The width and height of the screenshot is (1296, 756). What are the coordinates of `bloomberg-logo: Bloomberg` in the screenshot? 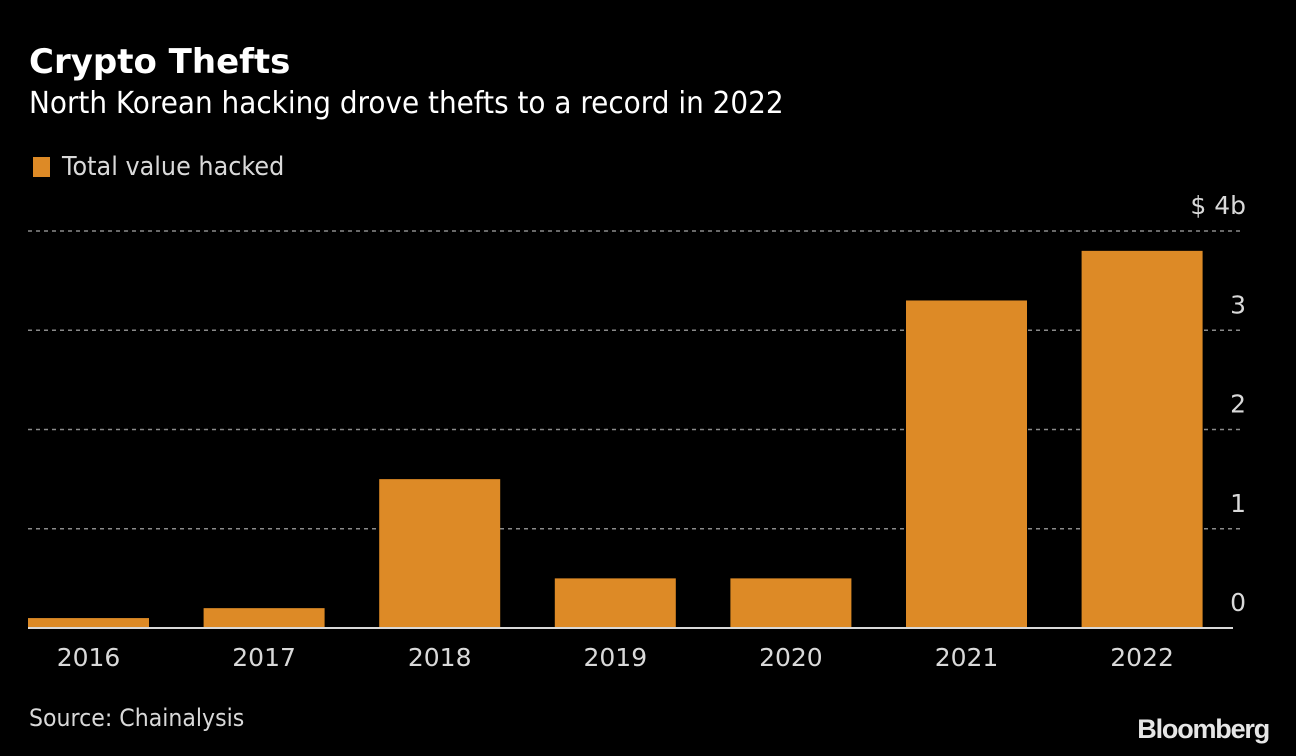 It's located at (1203, 729).